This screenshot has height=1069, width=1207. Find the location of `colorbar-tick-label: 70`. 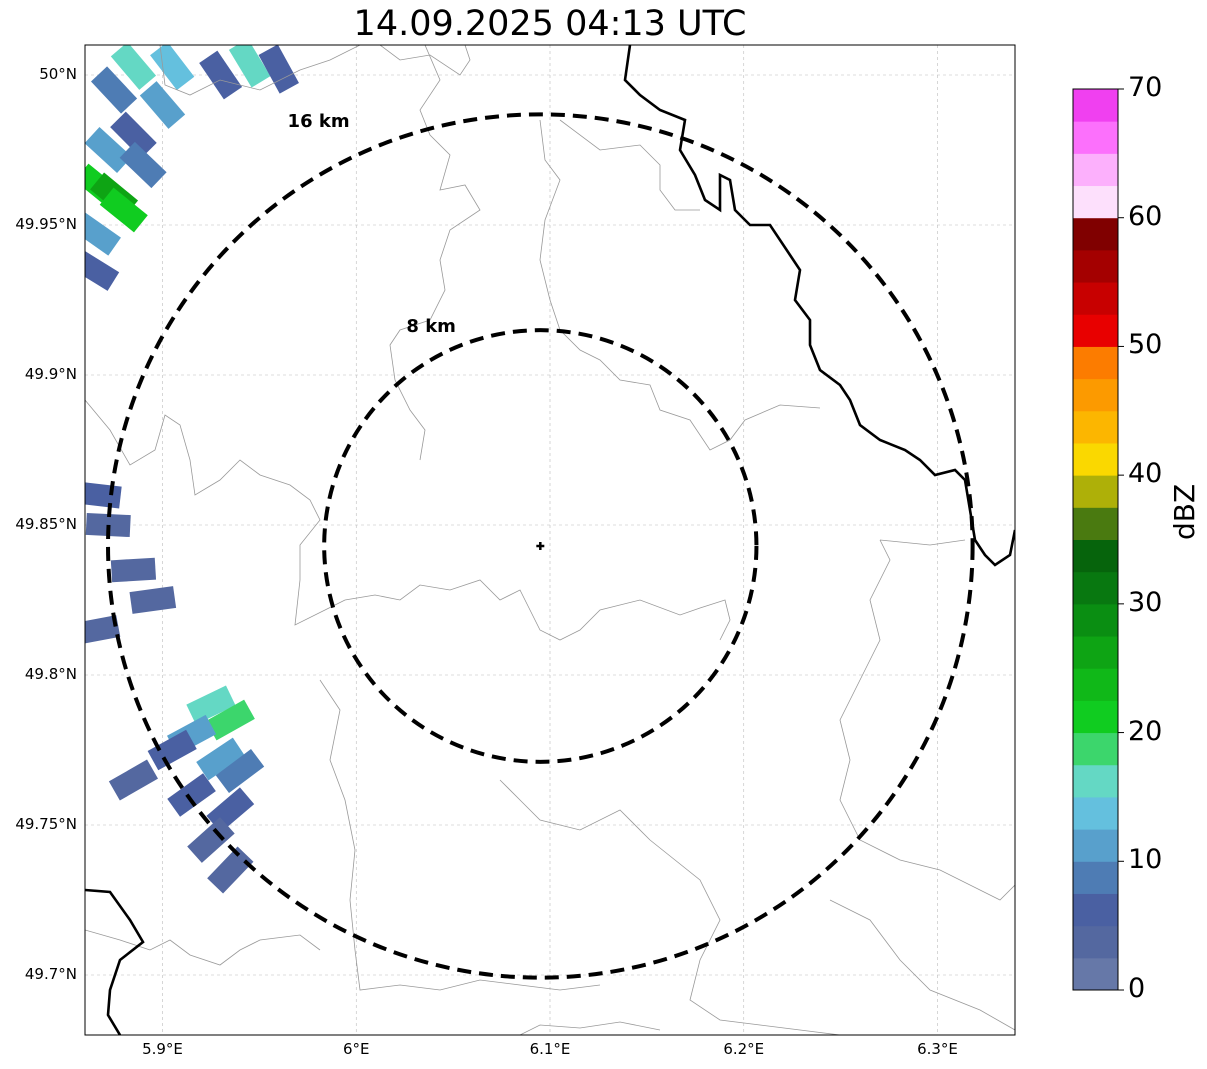

colorbar-tick-label: 70 is located at coordinates (1145, 87).